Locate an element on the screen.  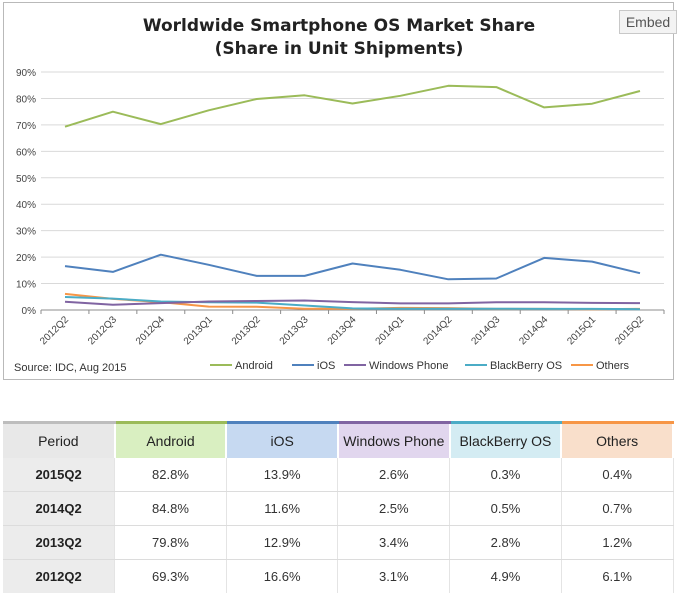
x-tick-label: 2014Q1 is located at coordinates (390, 330).